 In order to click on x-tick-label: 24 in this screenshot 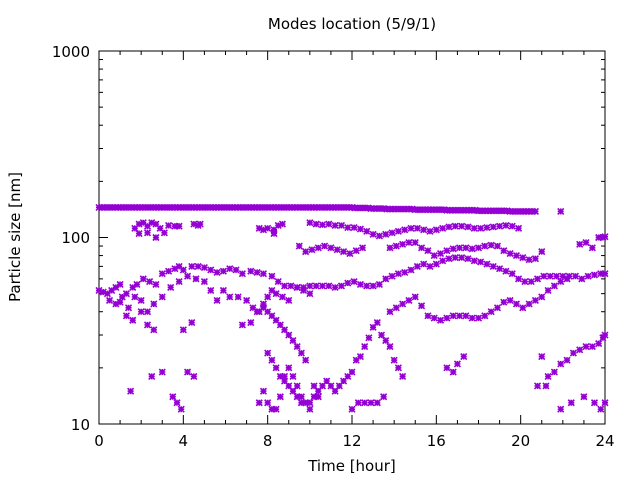, I will do `click(604, 441)`.